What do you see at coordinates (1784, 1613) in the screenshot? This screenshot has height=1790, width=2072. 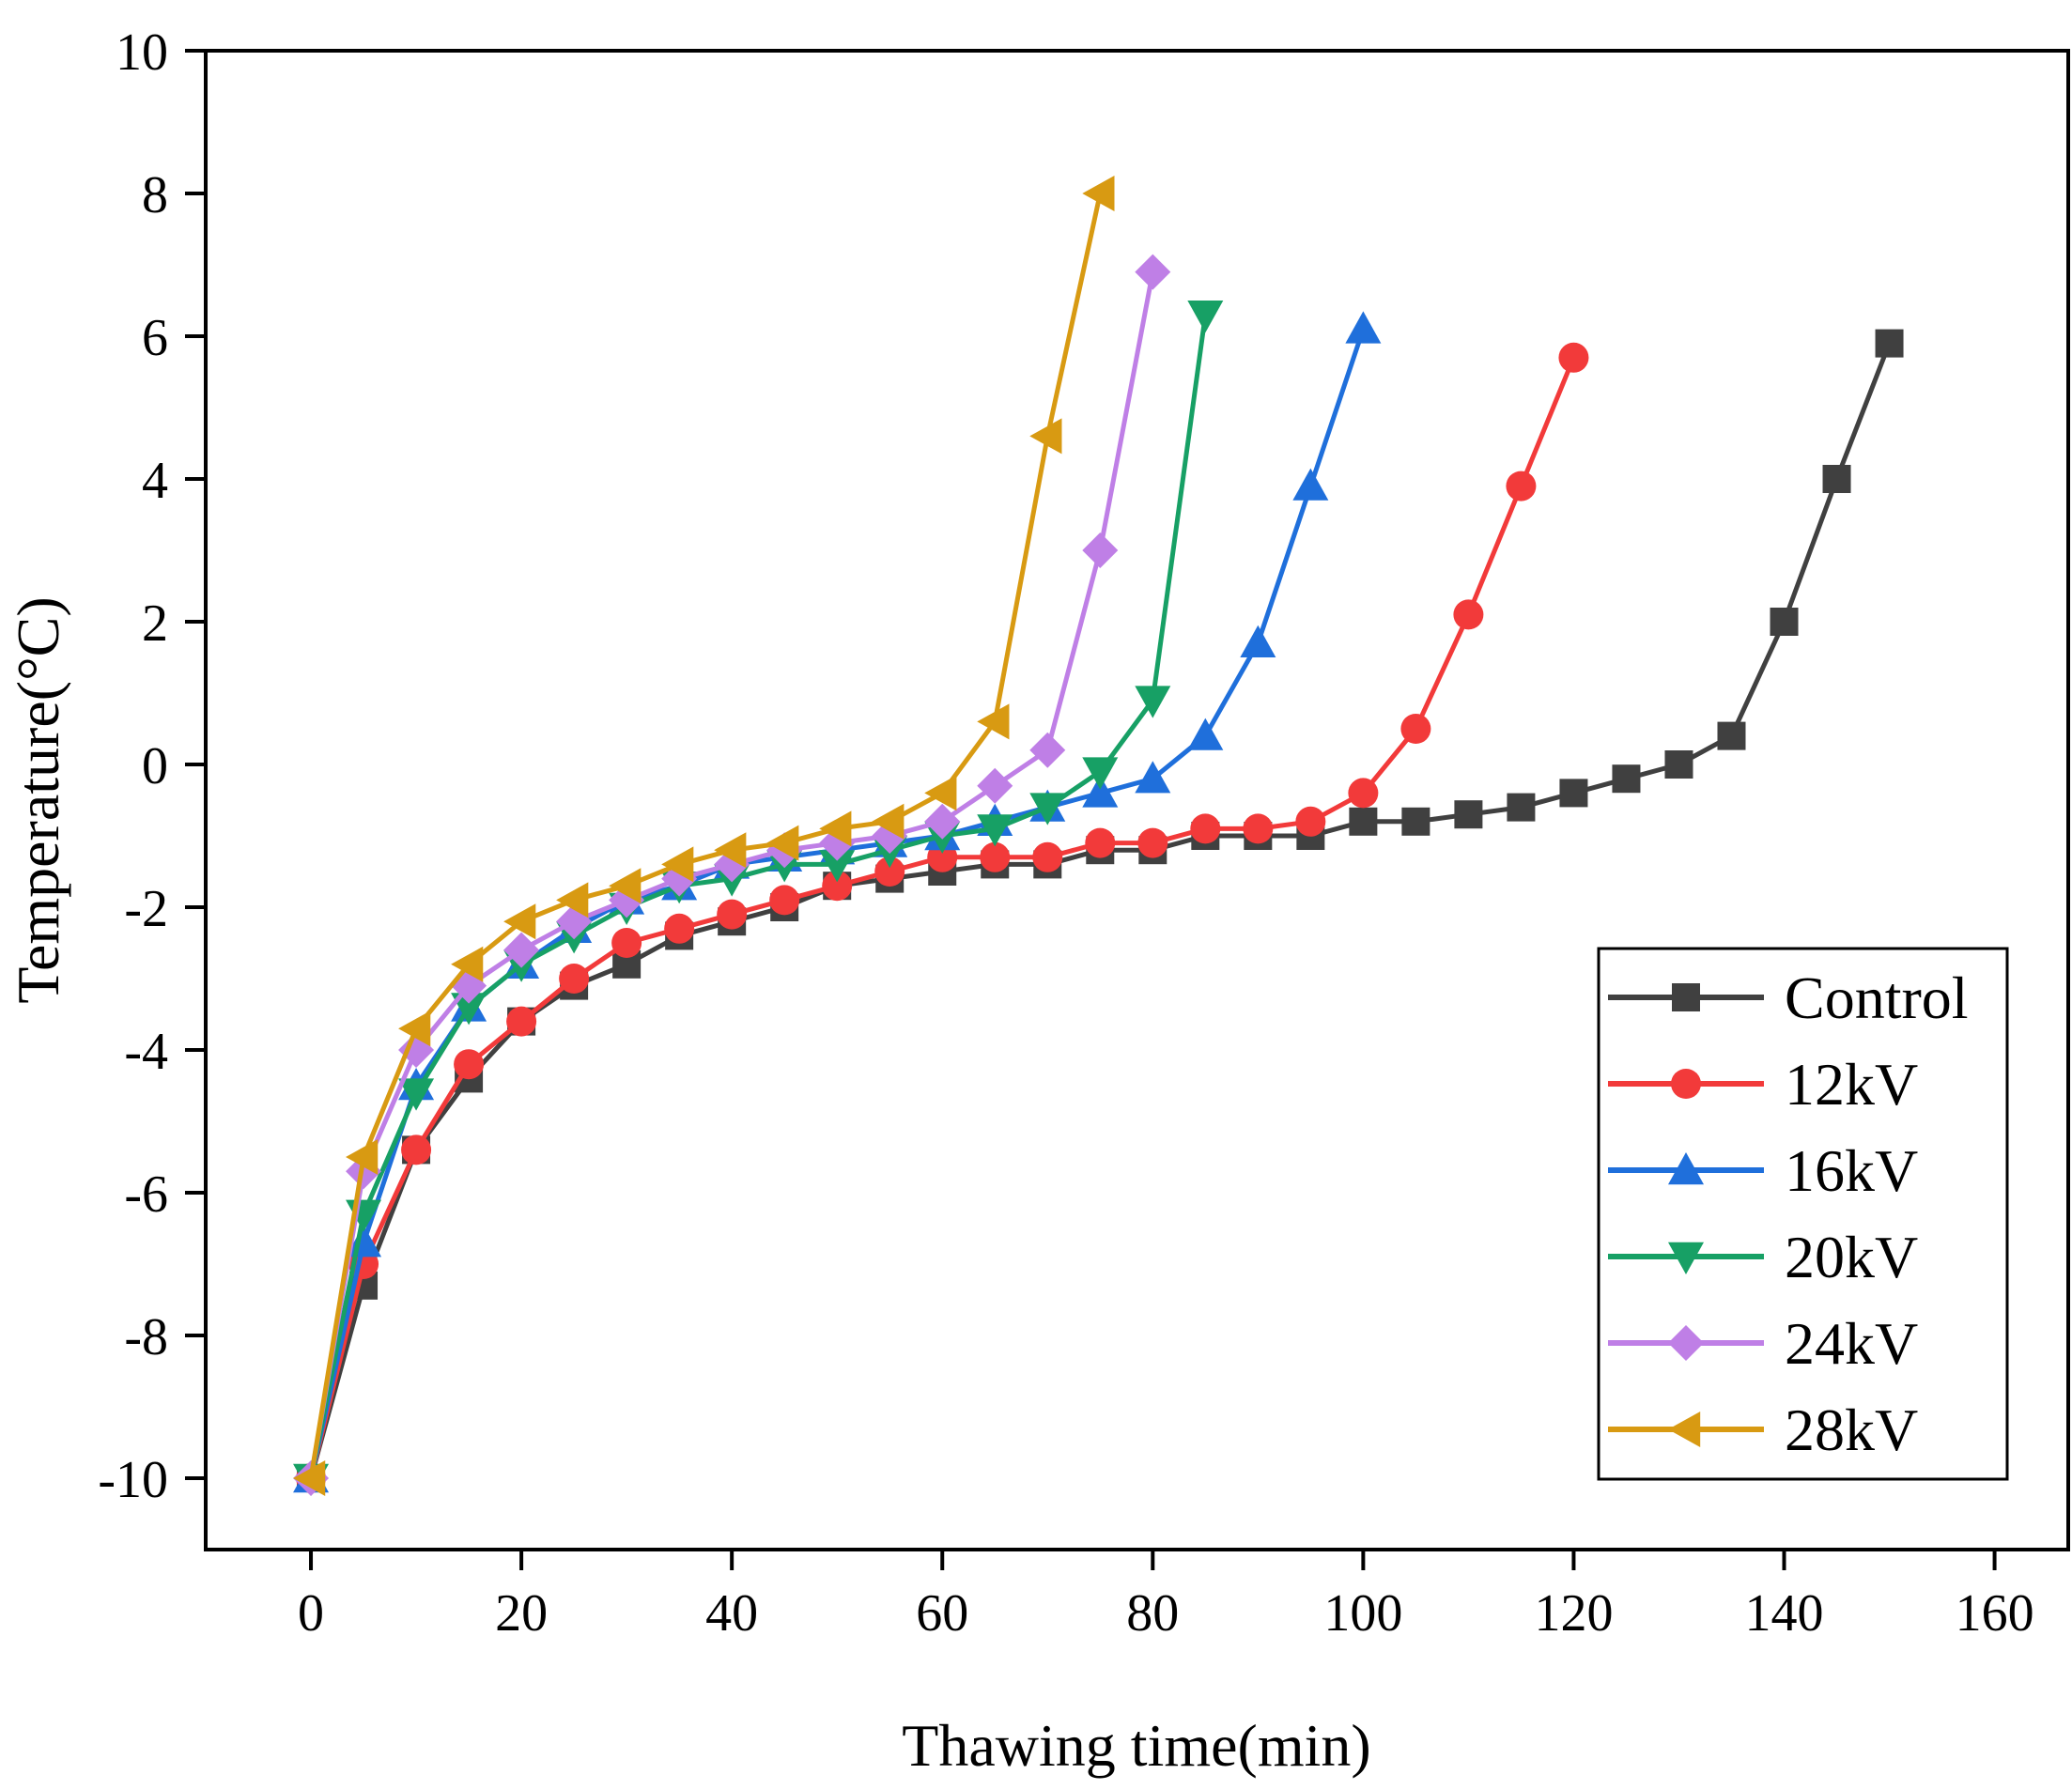 I see `x-tick-label: 140` at bounding box center [1784, 1613].